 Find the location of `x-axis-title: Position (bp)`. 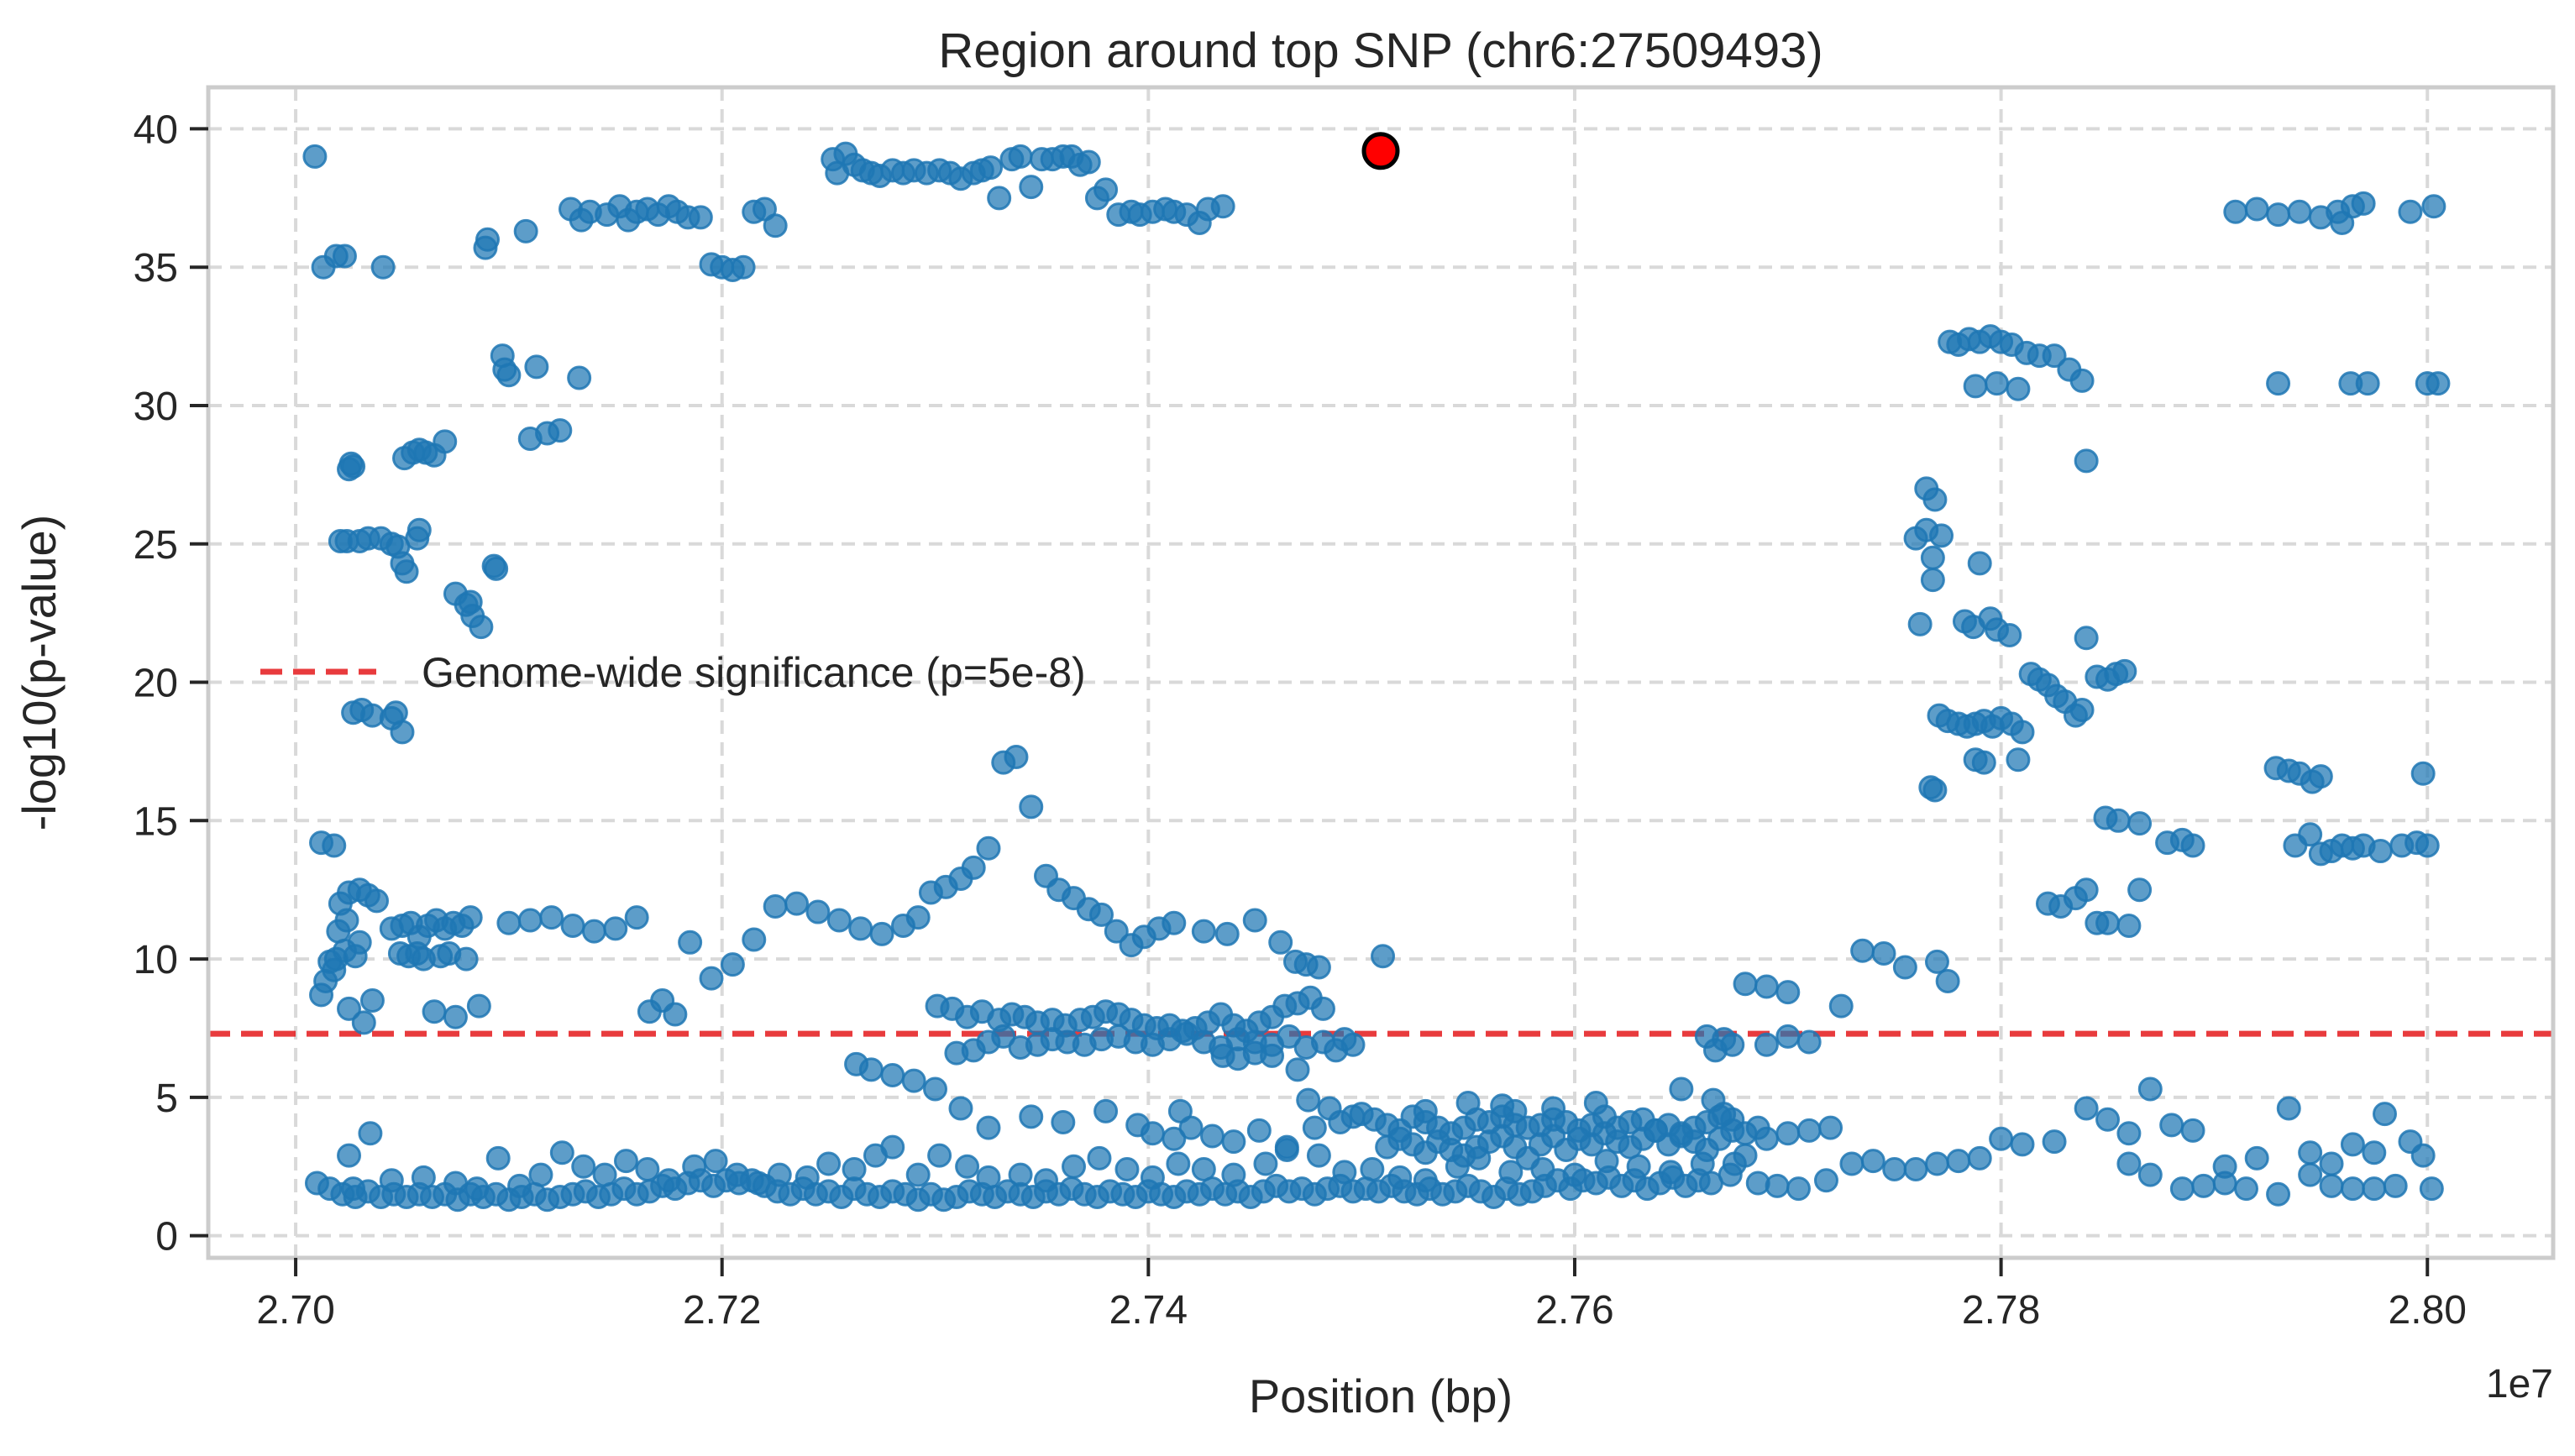

x-axis-title: Position (bp) is located at coordinates (1381, 1396).